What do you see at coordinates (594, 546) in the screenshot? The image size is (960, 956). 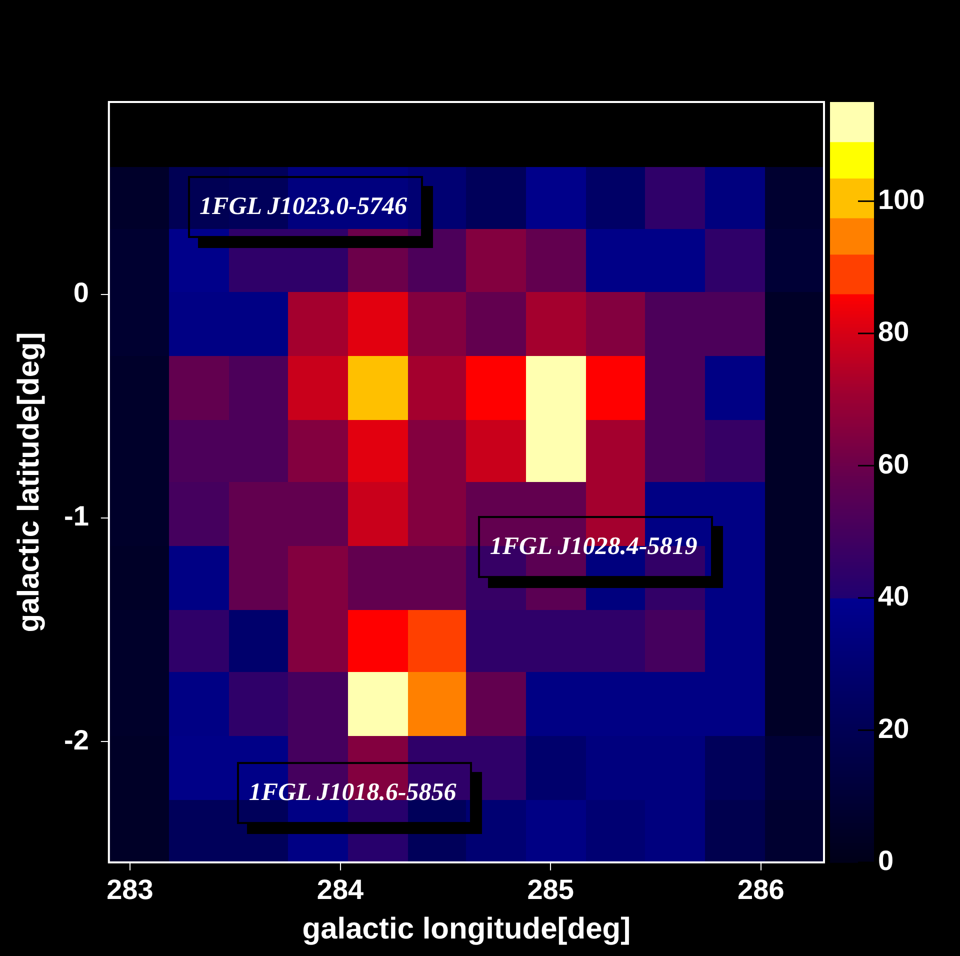 I see `annotation: 1FGL J1028.4-5819` at bounding box center [594, 546].